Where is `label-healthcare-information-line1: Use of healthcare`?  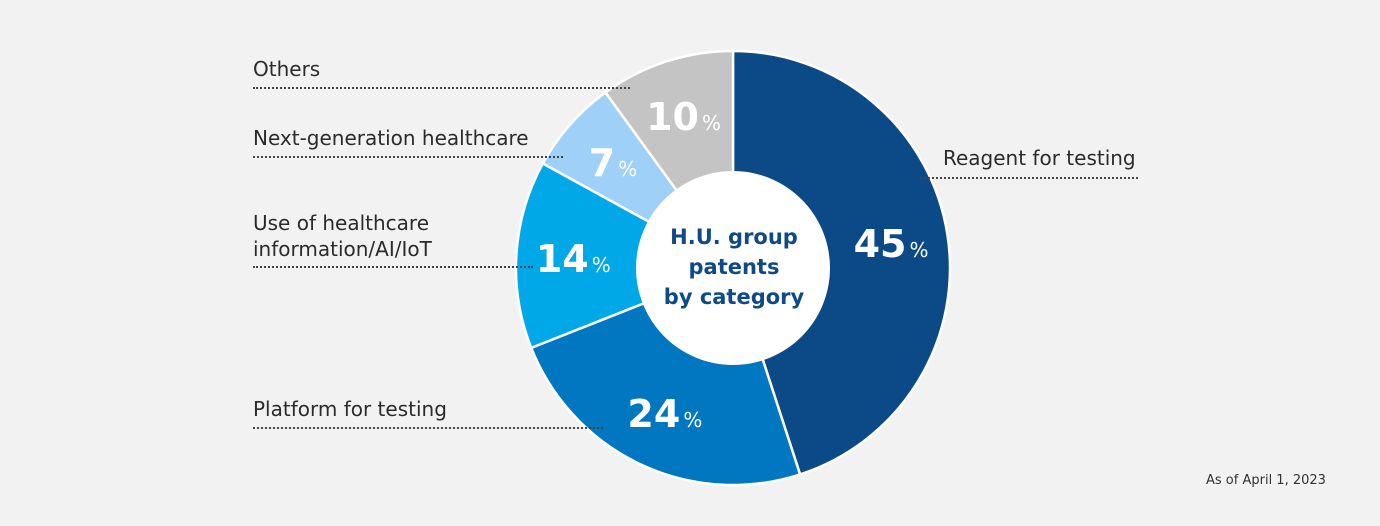
label-healthcare-information-line1: Use of healthcare is located at coordinates (341, 223).